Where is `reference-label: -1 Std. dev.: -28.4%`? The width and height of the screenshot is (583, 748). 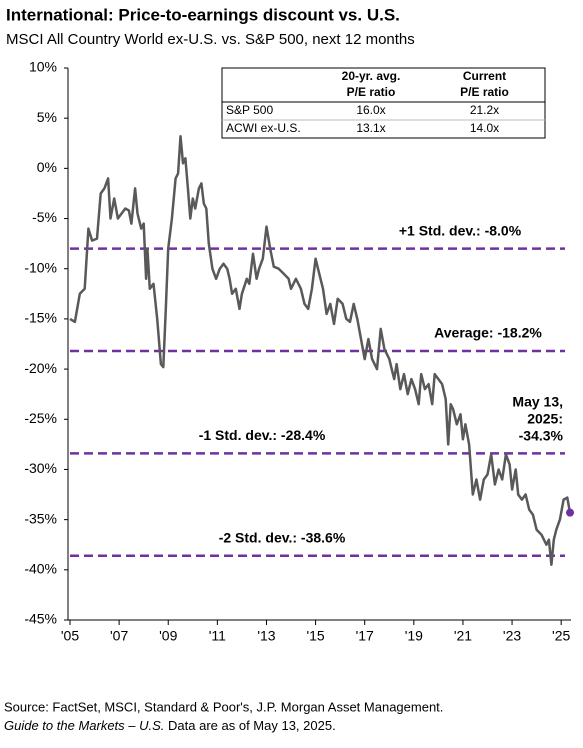 reference-label: -1 Std. dev.: -28.4% is located at coordinates (262, 435).